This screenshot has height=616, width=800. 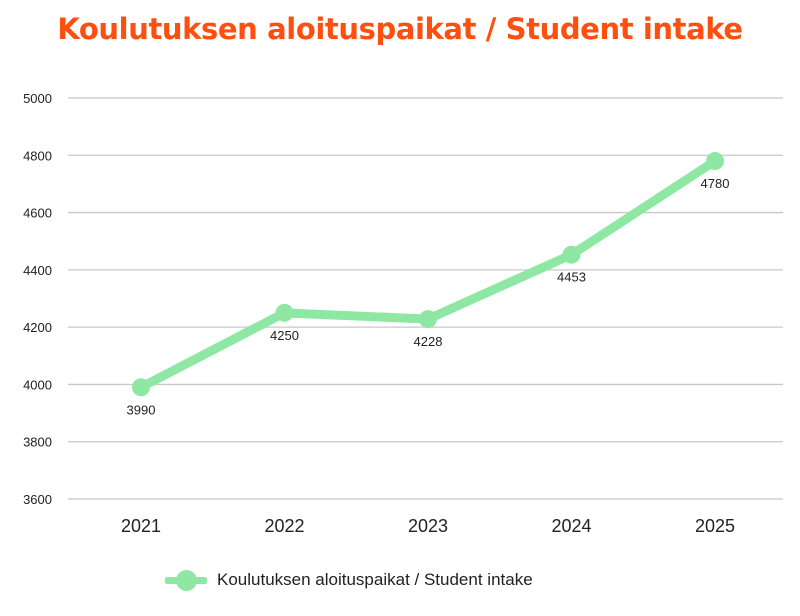 What do you see at coordinates (37, 98) in the screenshot?
I see `y-tick-label: 5000` at bounding box center [37, 98].